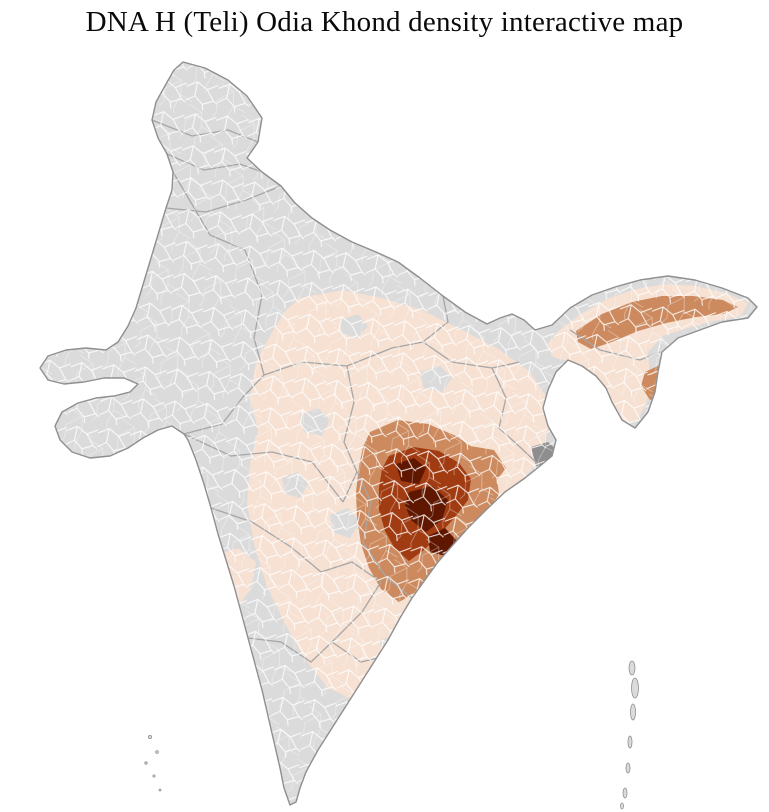 This screenshot has width=769, height=812. Describe the element at coordinates (391, 735) in the screenshot. I see `islands` at that location.